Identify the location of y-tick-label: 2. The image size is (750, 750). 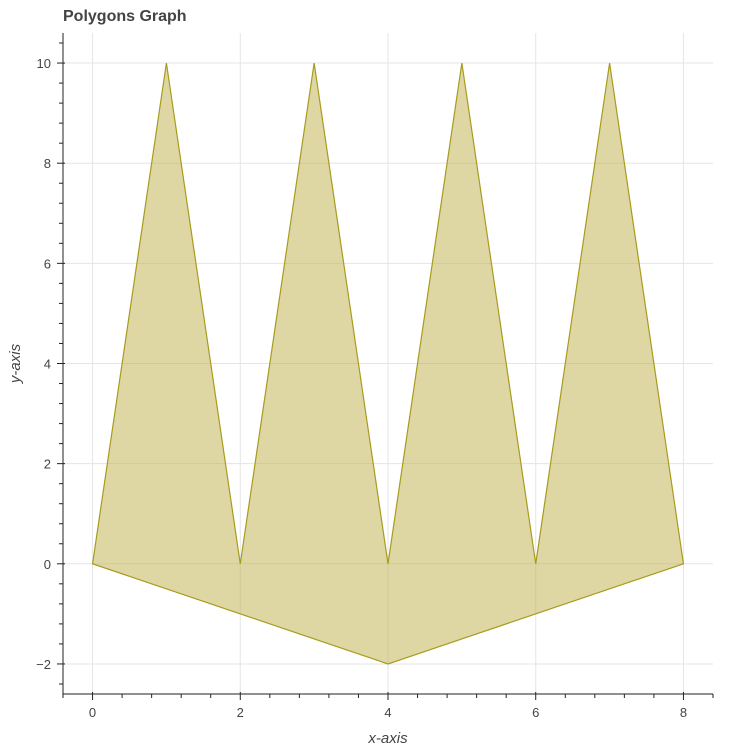
(47, 464).